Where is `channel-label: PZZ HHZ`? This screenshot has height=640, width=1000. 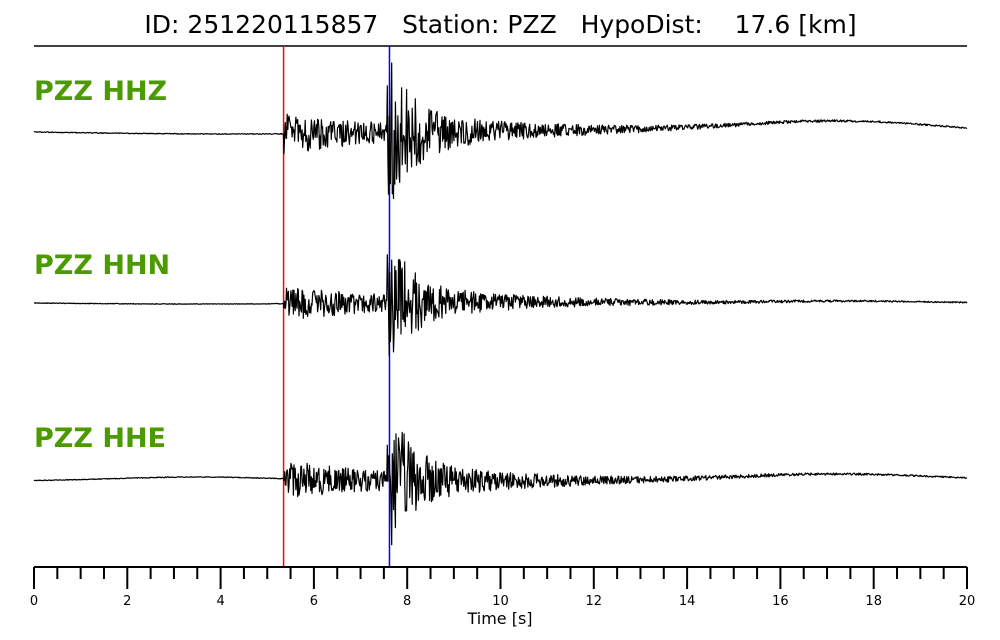 channel-label: PZZ HHZ is located at coordinates (100, 91).